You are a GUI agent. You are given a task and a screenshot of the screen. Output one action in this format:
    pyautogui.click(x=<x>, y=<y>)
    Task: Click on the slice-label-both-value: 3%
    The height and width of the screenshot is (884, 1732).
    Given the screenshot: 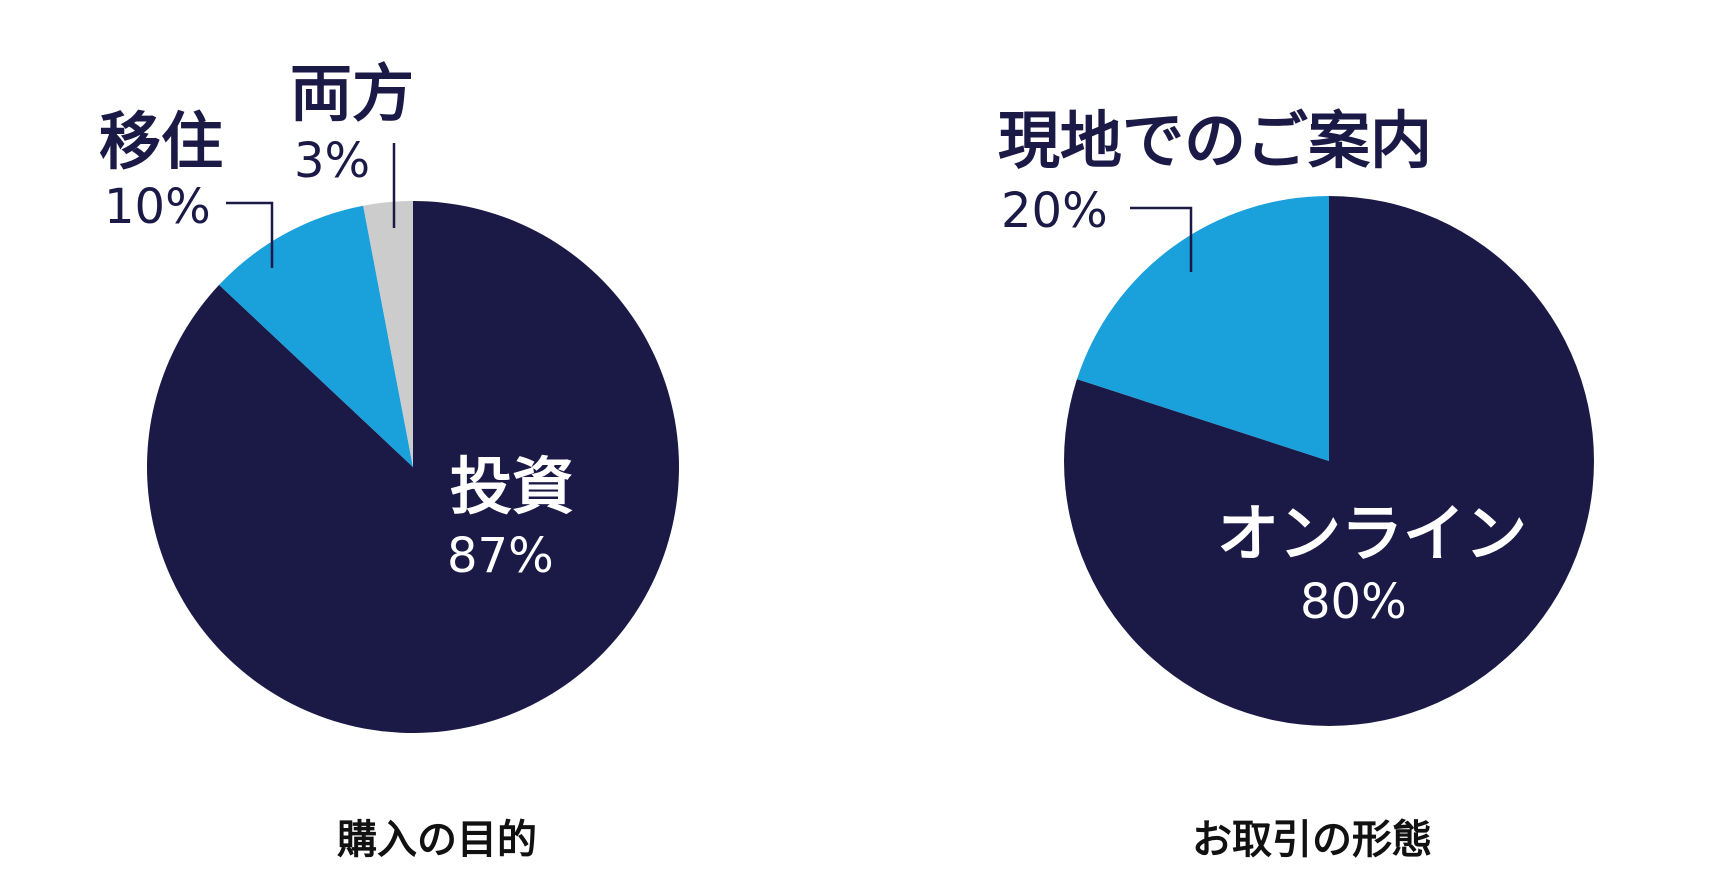 What is the action you would take?
    pyautogui.click(x=332, y=161)
    